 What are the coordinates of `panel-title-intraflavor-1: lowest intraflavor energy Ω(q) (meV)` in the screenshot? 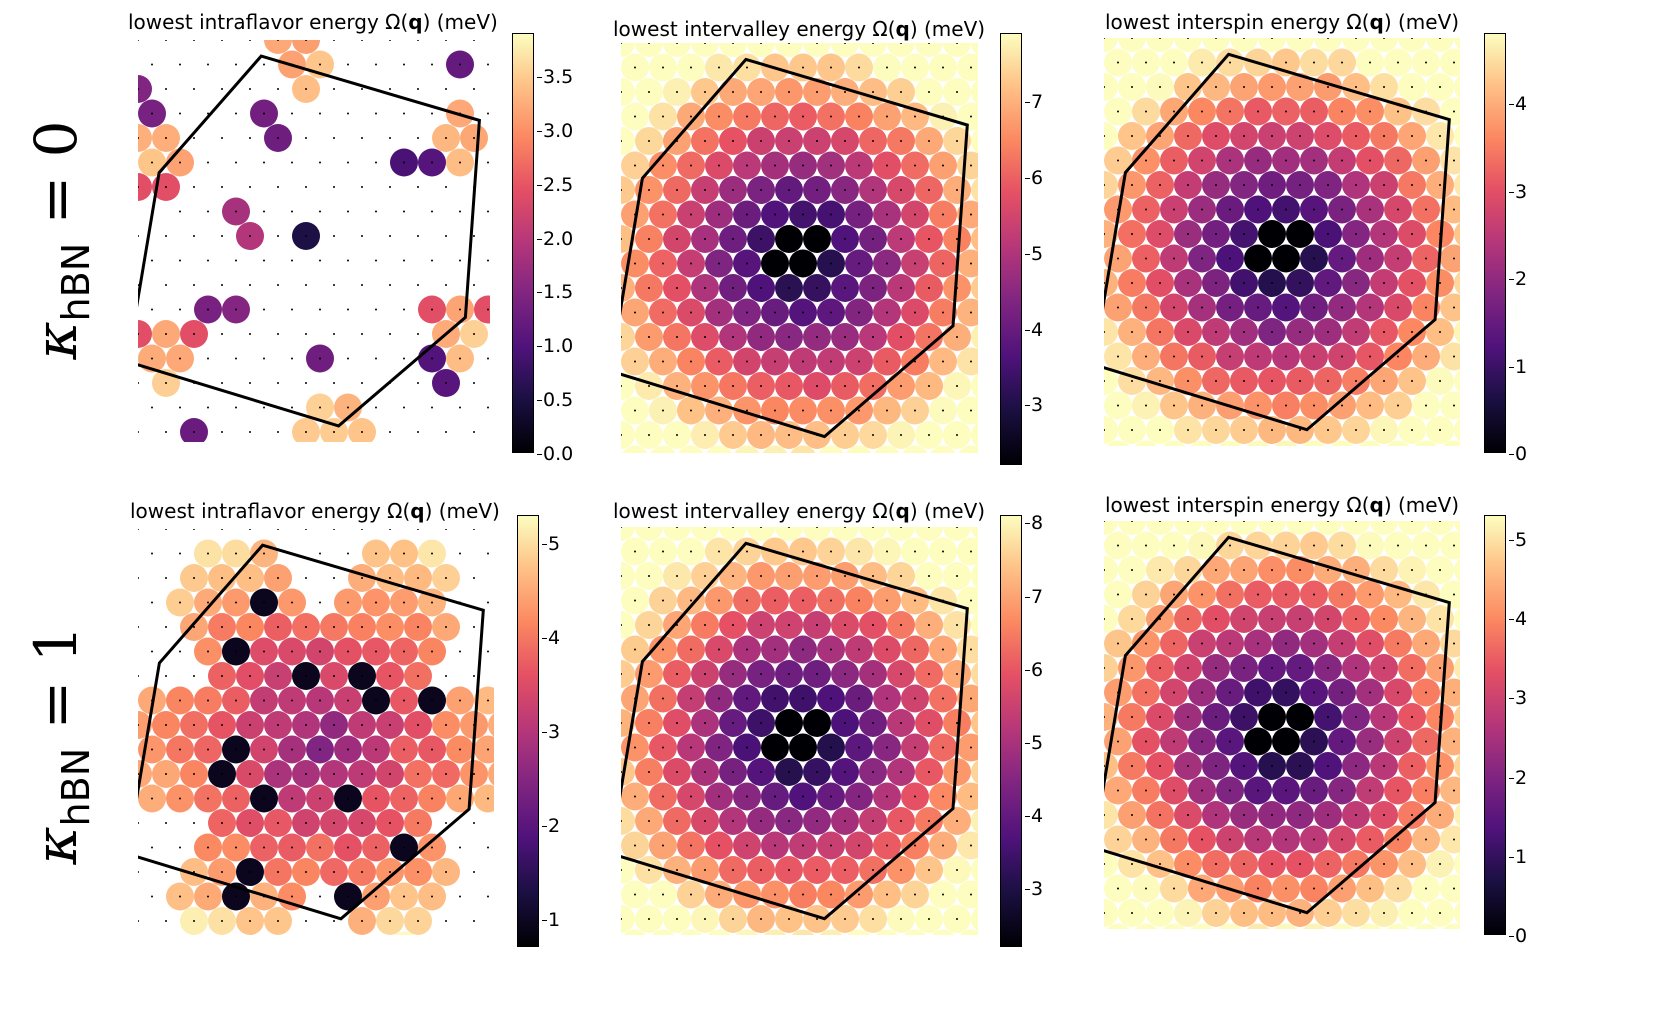 It's located at (315, 511).